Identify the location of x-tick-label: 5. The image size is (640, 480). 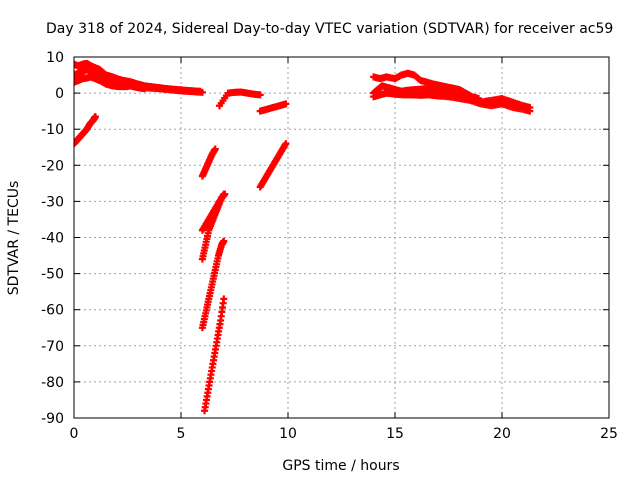
(181, 434).